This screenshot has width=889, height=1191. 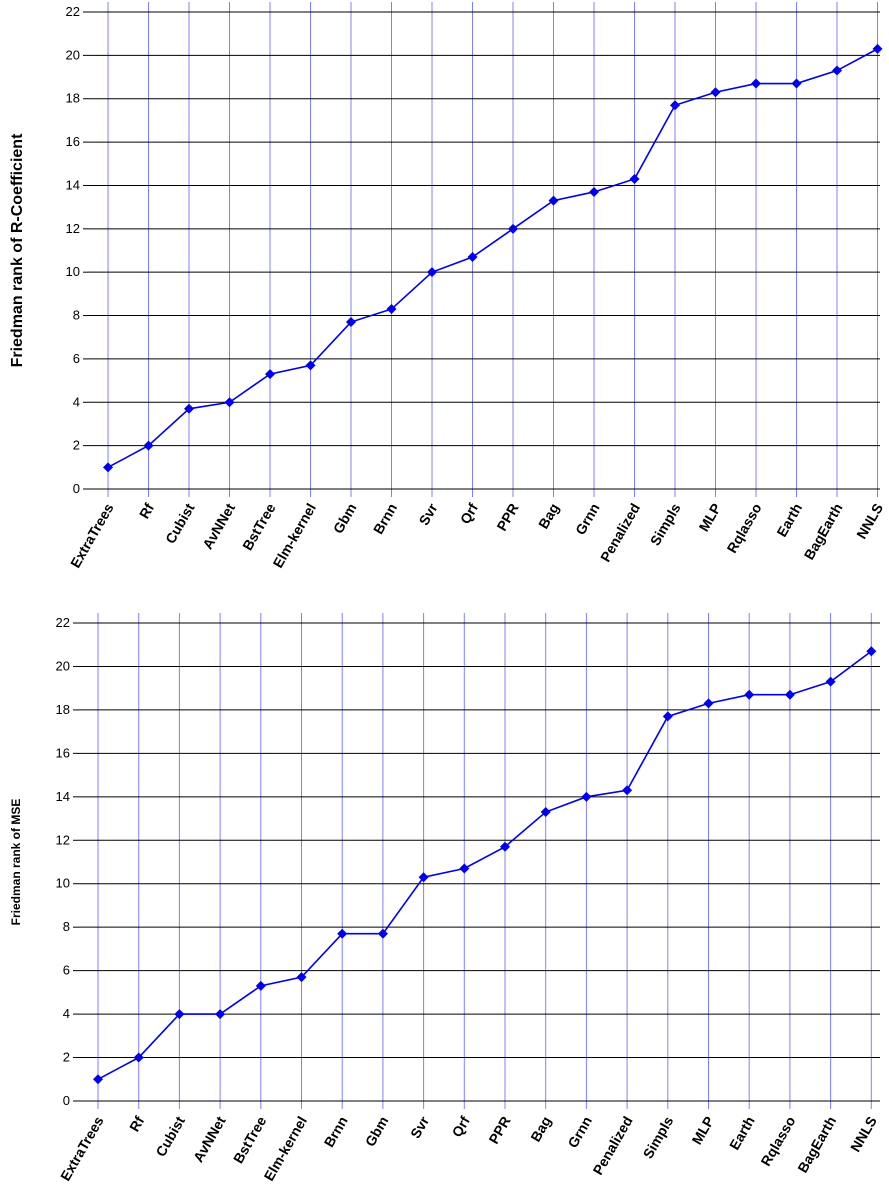 What do you see at coordinates (461, 1126) in the screenshot?
I see `x-category-label: Qrf` at bounding box center [461, 1126].